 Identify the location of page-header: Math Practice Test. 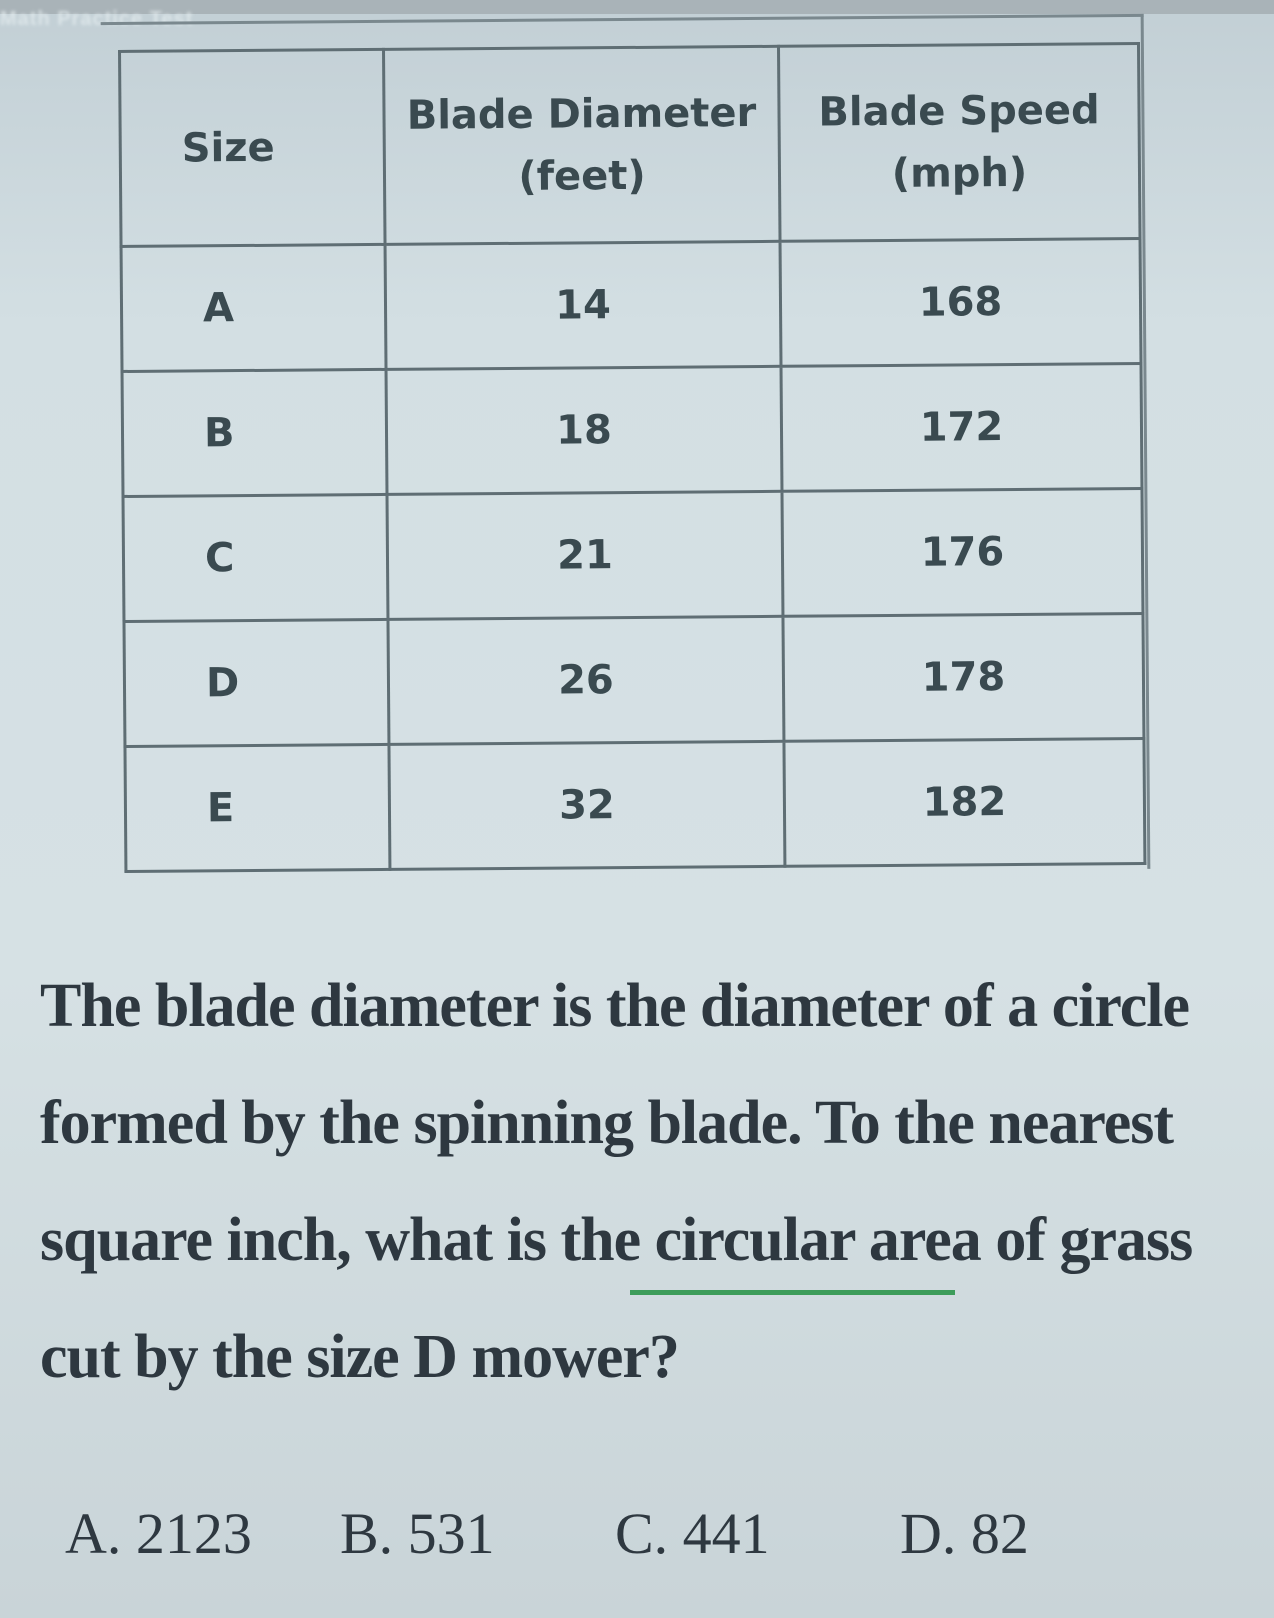
(97, 19).